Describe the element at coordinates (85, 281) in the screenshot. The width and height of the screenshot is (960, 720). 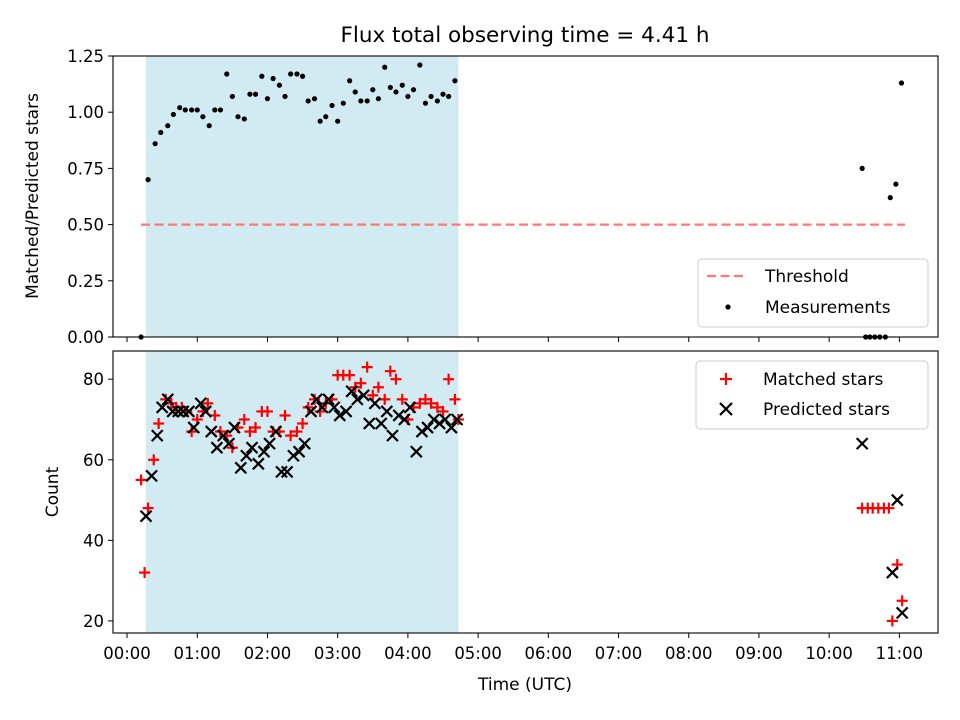
I see `top-ytick-label: 0.25` at that location.